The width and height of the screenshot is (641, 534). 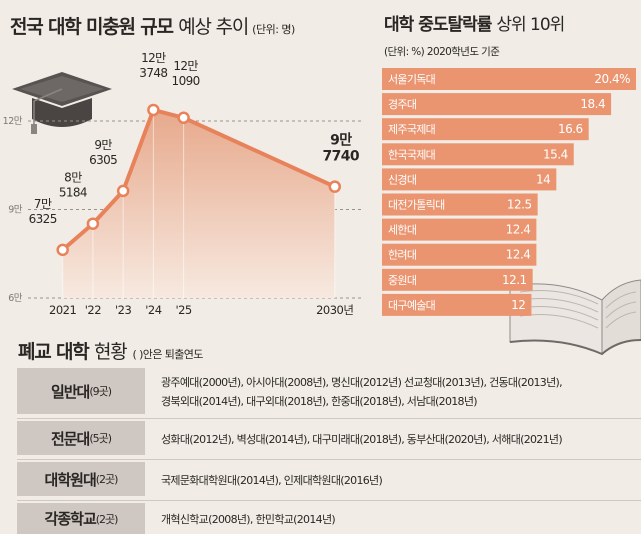 I want to click on category-cell: 일반대 (9곳), so click(x=81, y=391).